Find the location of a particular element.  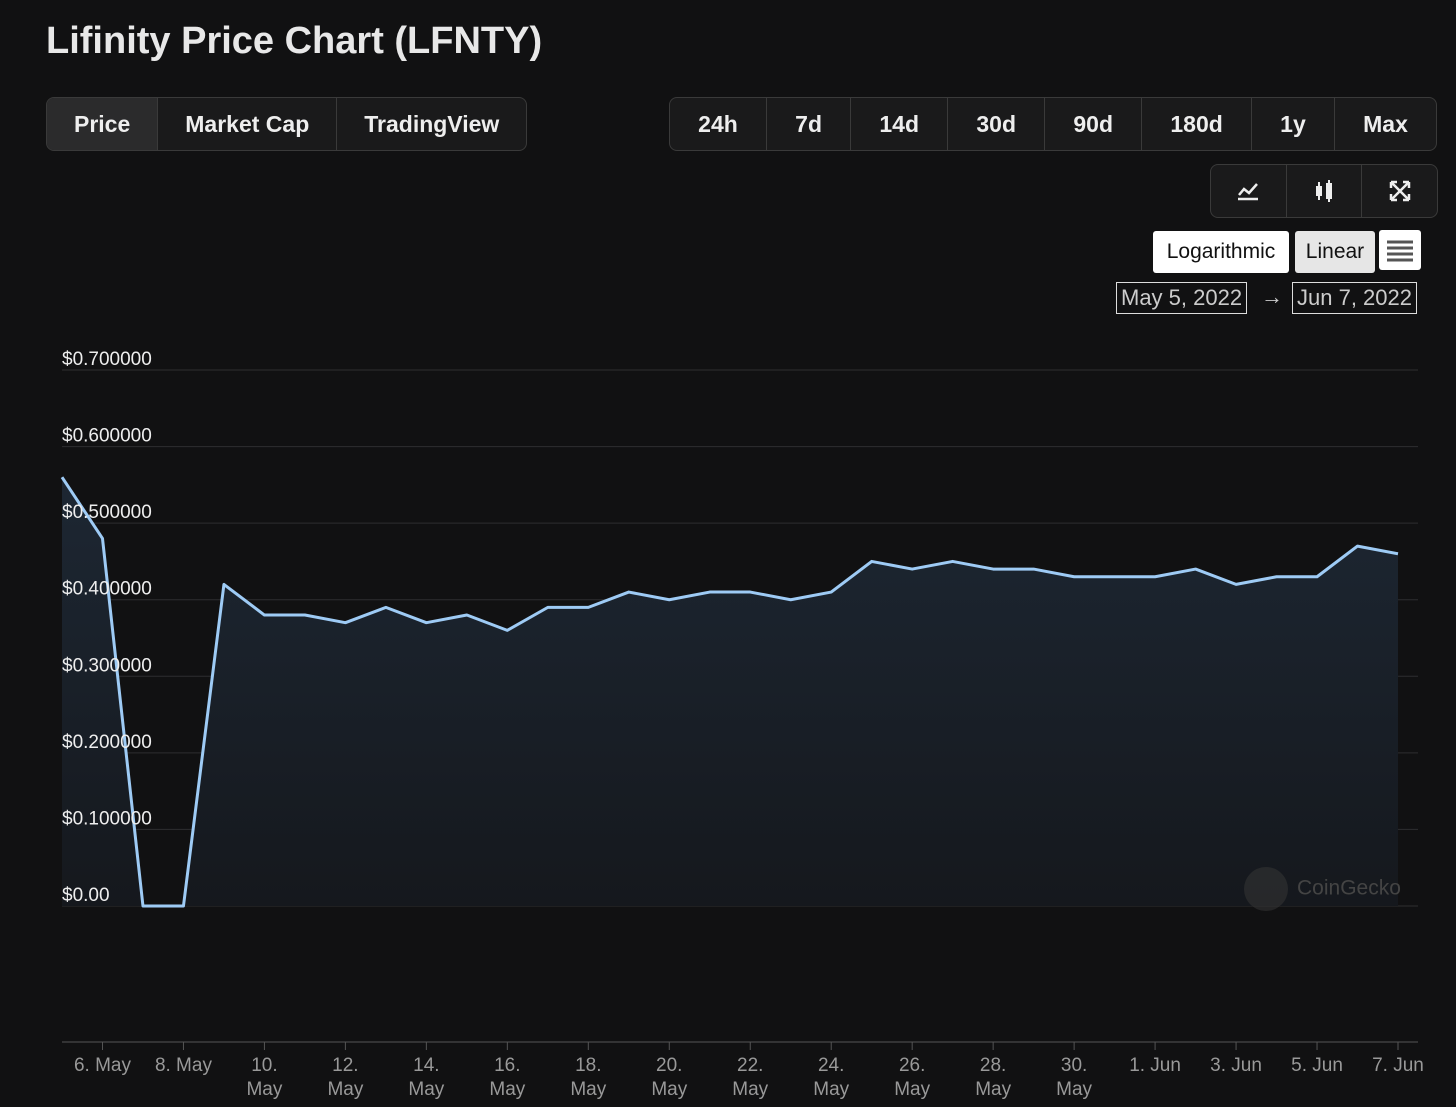

x-tick-label: 7. Jun is located at coordinates (1398, 1065).